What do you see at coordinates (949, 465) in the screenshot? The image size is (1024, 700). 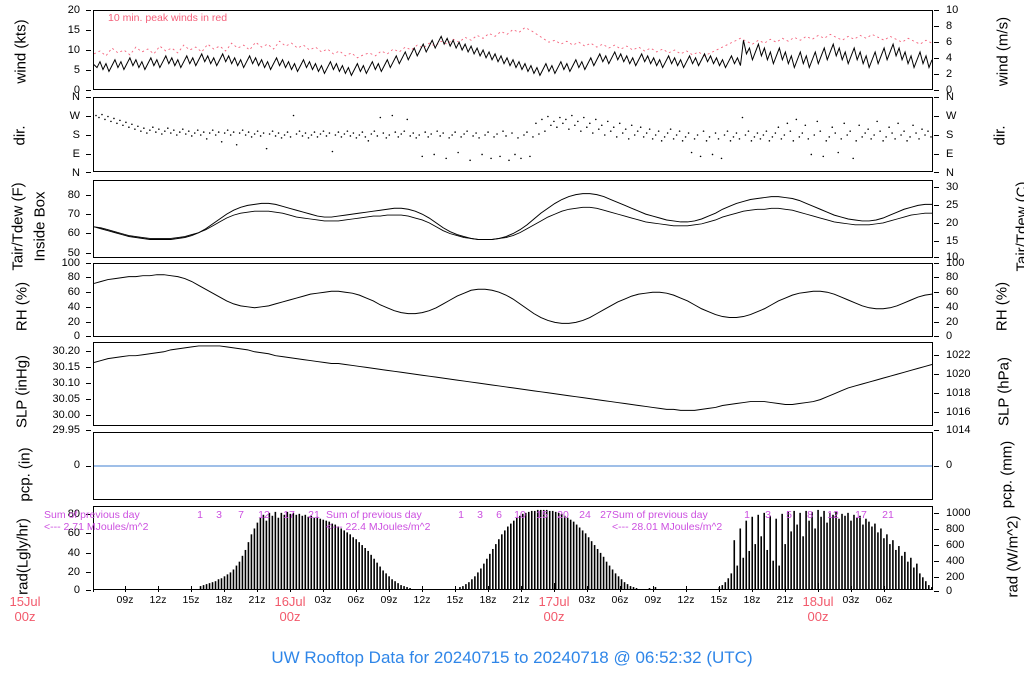 I see `pcp-tick-right-0: 0` at bounding box center [949, 465].